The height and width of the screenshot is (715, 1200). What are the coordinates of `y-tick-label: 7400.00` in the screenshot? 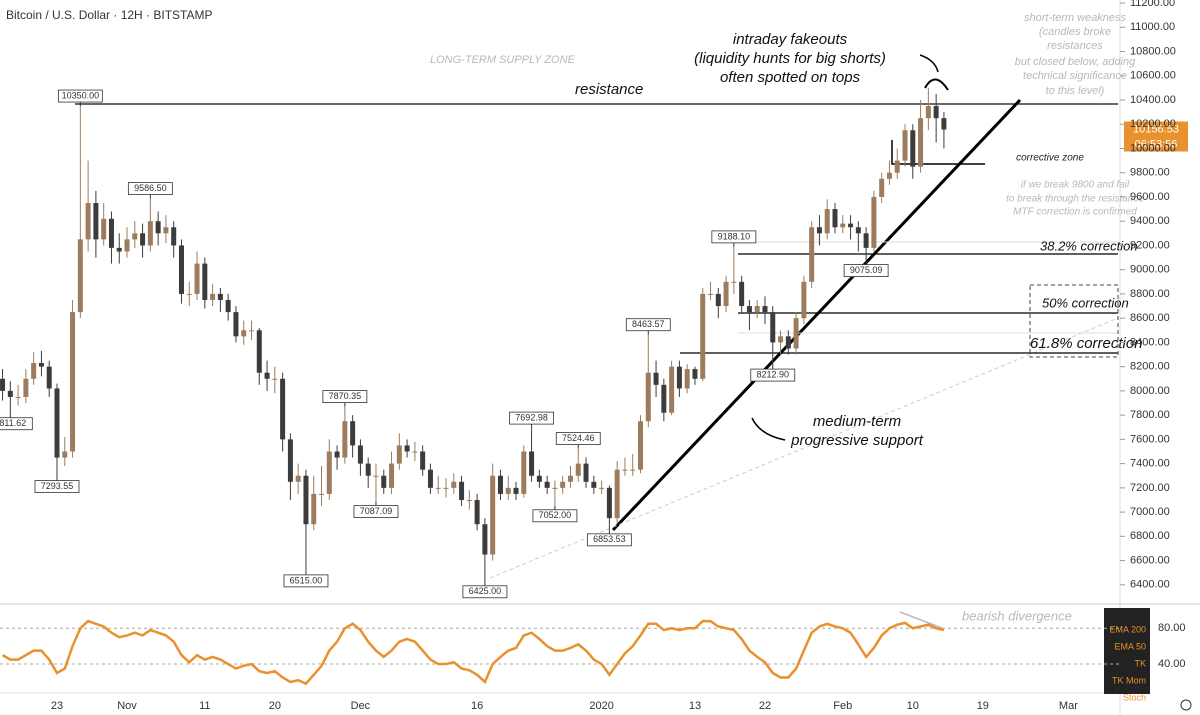 It's located at (1150, 464).